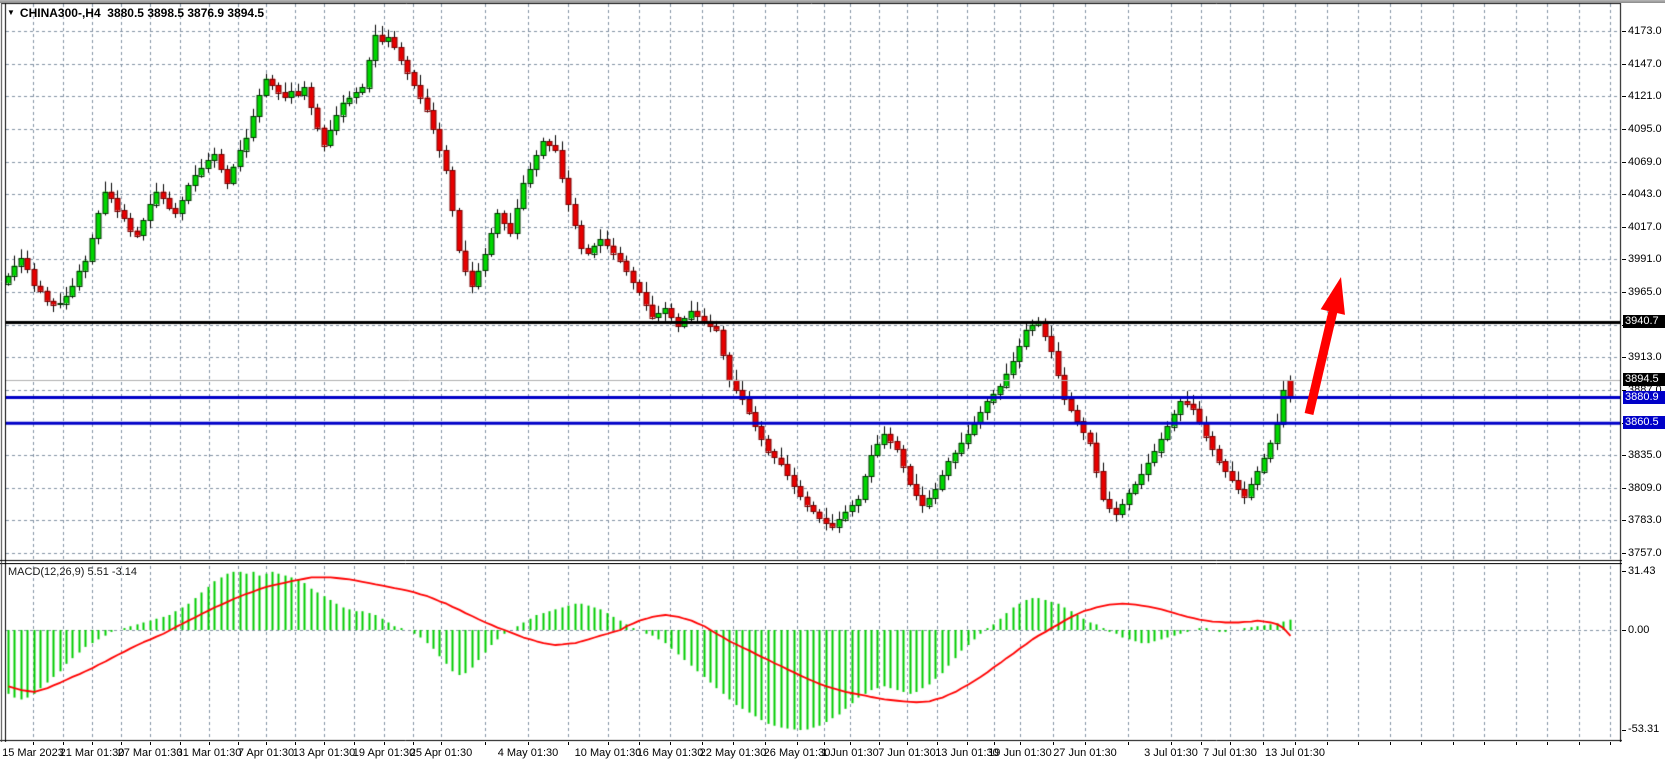  I want to click on date-tick-label: 21 Mar 01:30, so click(92, 753).